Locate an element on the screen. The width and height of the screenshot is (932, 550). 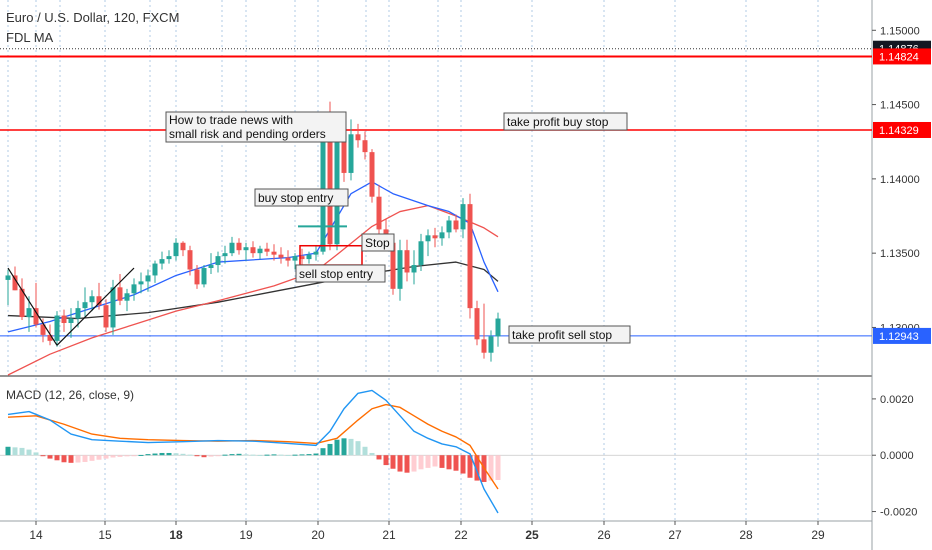
macd-tick-label: 0.0020 is located at coordinates (897, 400).